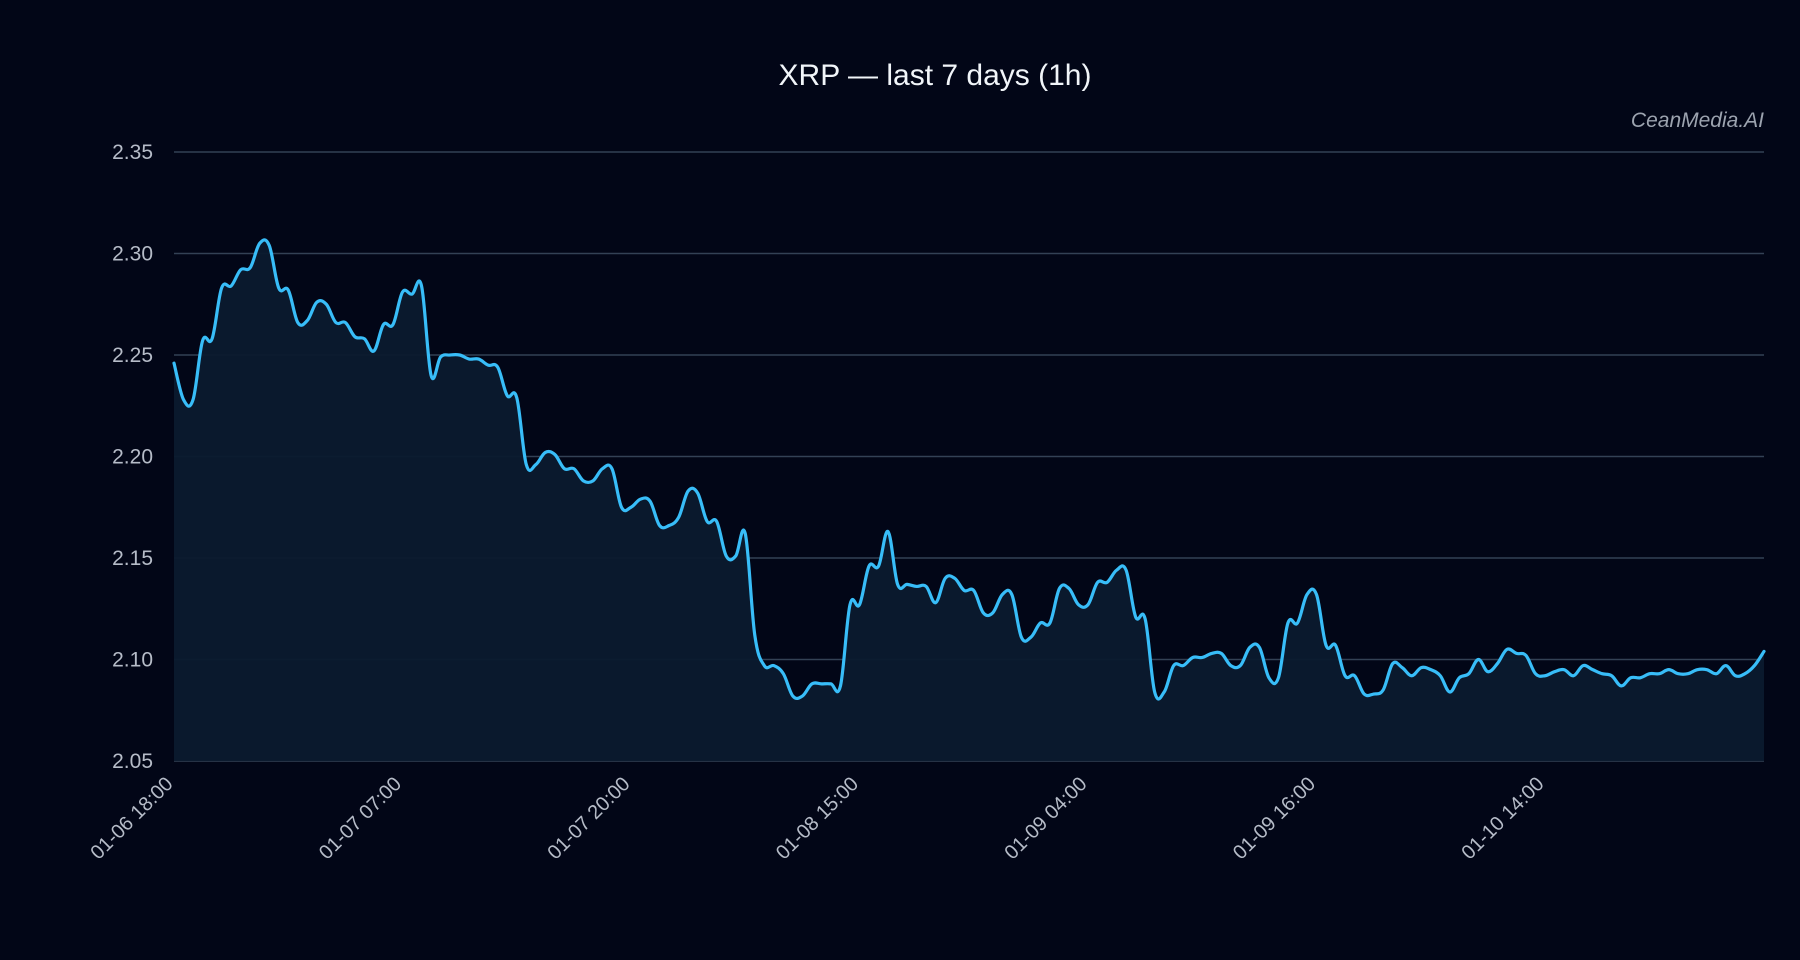 This screenshot has width=1800, height=960. Describe the element at coordinates (935, 75) in the screenshot. I see `chart-title: XRP — last 7 days (1h)` at that location.